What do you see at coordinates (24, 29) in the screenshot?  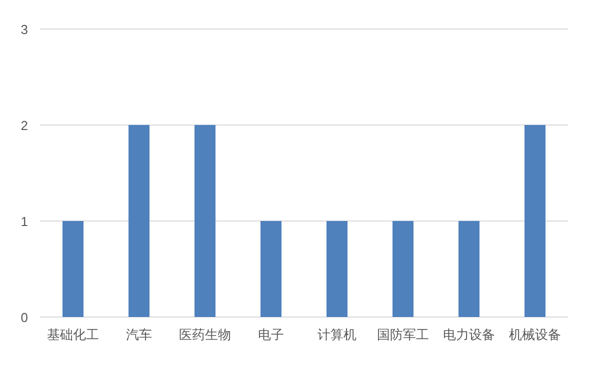 I see `y-tick-label: 3` at bounding box center [24, 29].